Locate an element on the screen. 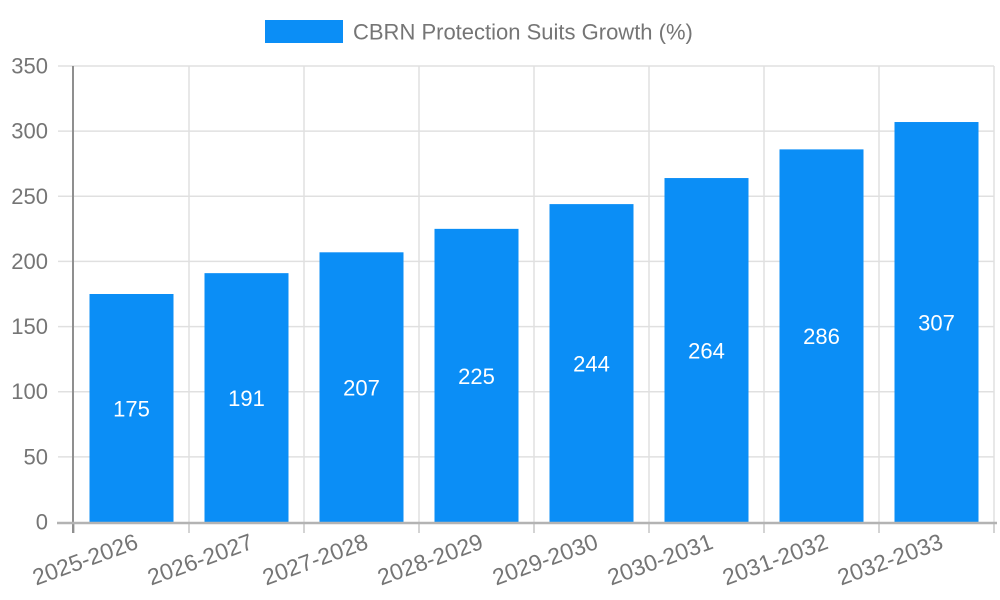  bar-value-label: 244 is located at coordinates (591, 364).